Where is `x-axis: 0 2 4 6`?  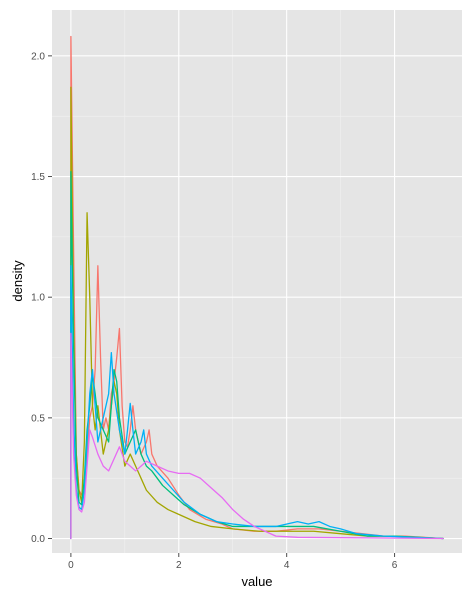
x-axis: 0 2 4 6 is located at coordinates (233, 562).